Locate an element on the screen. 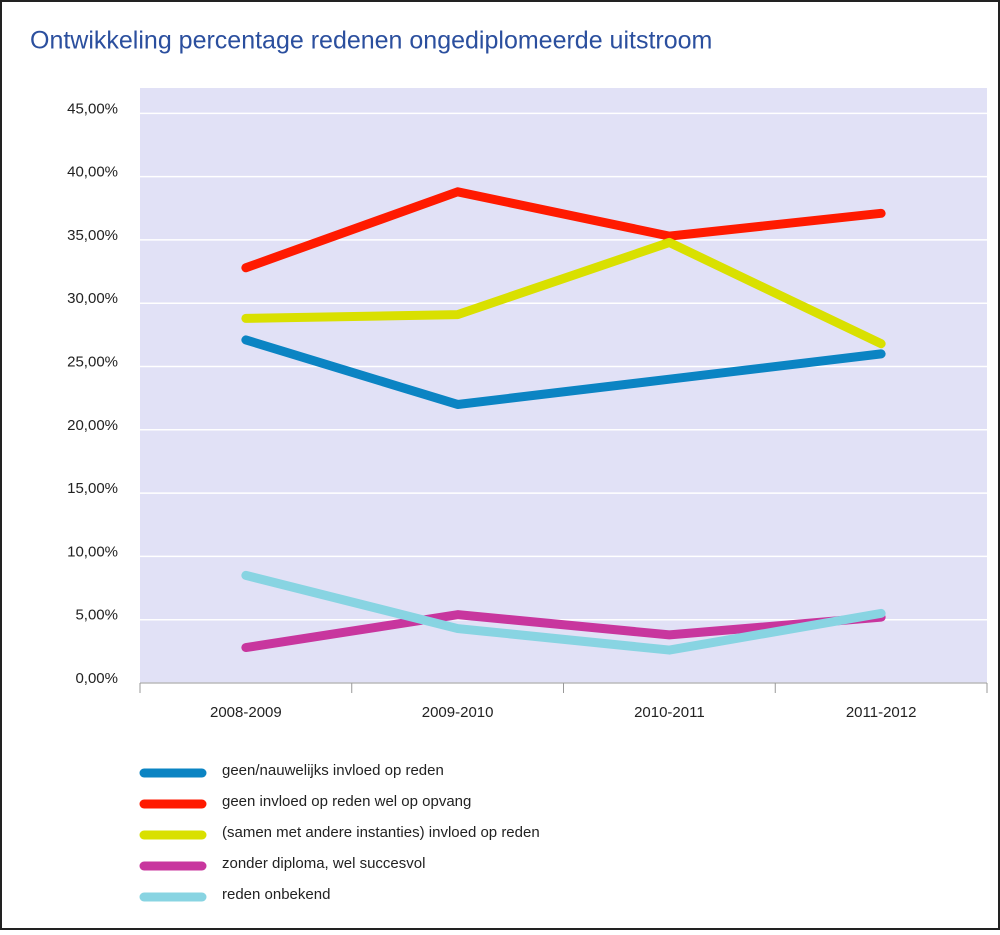 This screenshot has width=1000, height=935. y-tick-label: 25,00% is located at coordinates (92, 361).